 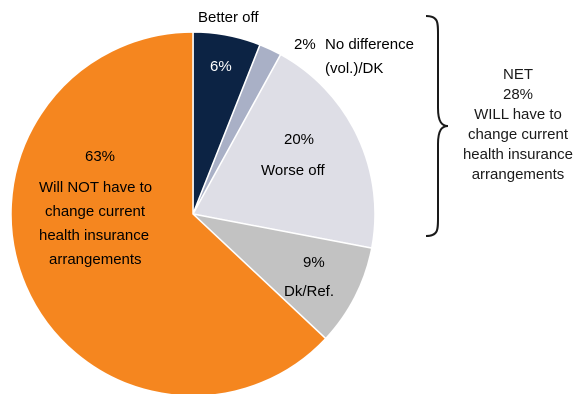 I want to click on net-line-4: change current, so click(x=518, y=134).